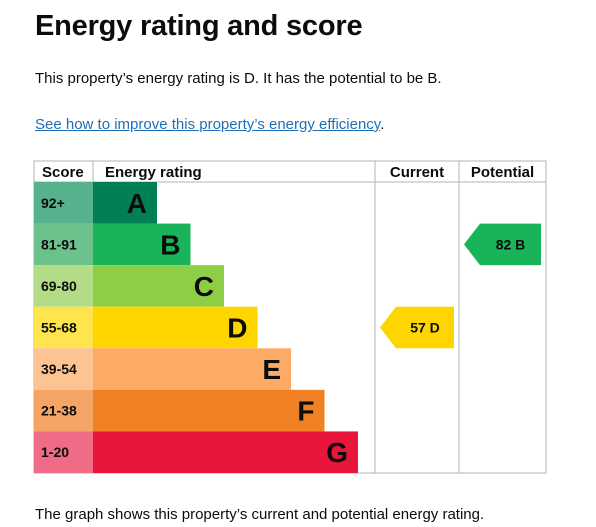 The image size is (596, 527). I want to click on score-cell-d, so click(63, 327).